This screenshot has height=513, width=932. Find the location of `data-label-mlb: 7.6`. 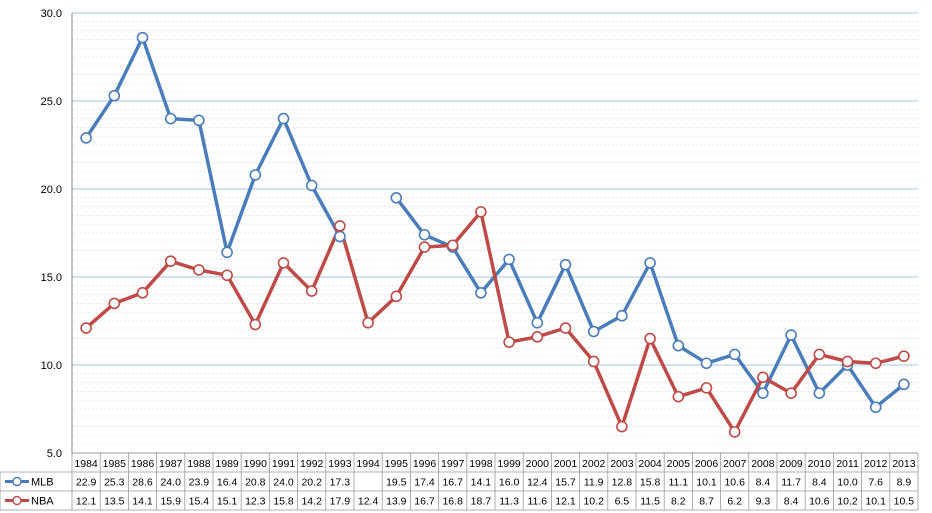

data-label-mlb: 7.6 is located at coordinates (875, 483).